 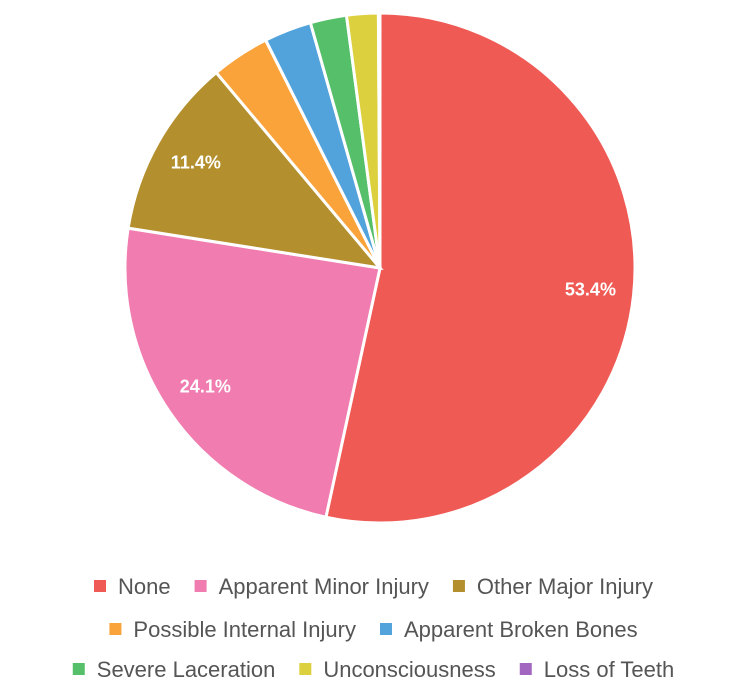 I want to click on legend-label: Other Major Injury, so click(x=565, y=586).